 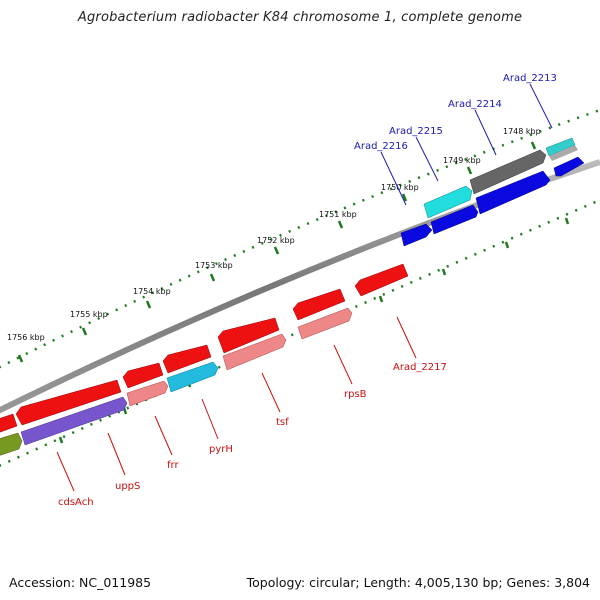 What do you see at coordinates (355, 394) in the screenshot?
I see `gene-label-rpsb: rpsB` at bounding box center [355, 394].